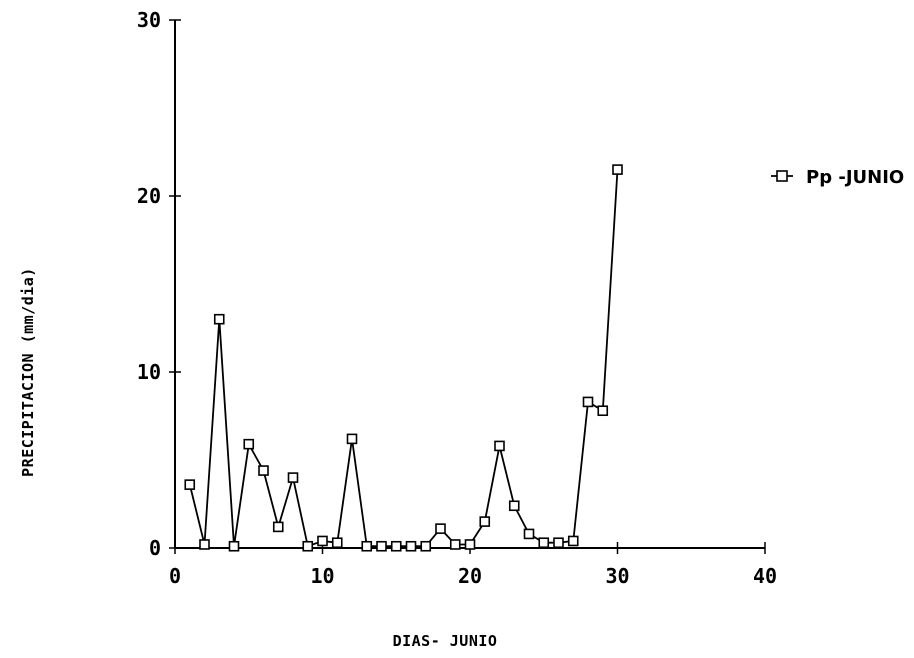 The width and height of the screenshot is (914, 658). Describe the element at coordinates (149, 196) in the screenshot. I see `y-tick-label: 20` at that location.